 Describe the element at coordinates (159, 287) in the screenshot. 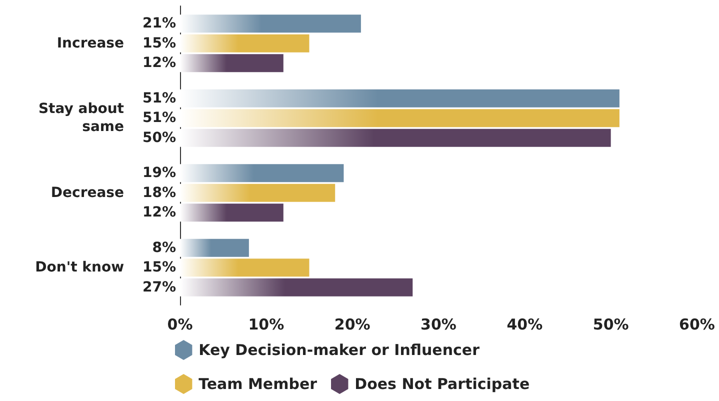

I see `data-label: 27%` at that location.